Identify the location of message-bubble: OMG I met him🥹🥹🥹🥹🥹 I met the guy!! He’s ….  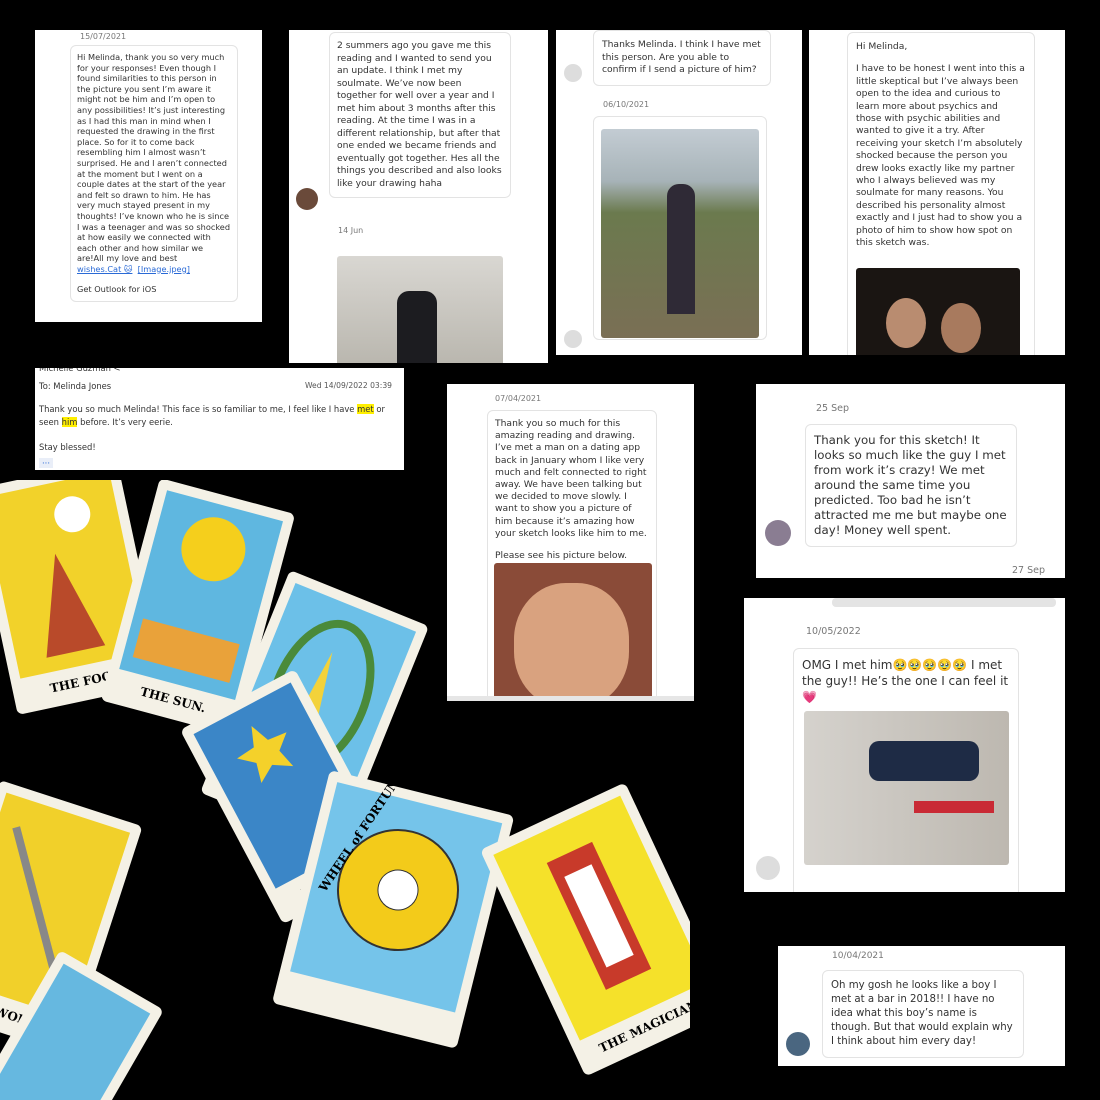
(906, 770).